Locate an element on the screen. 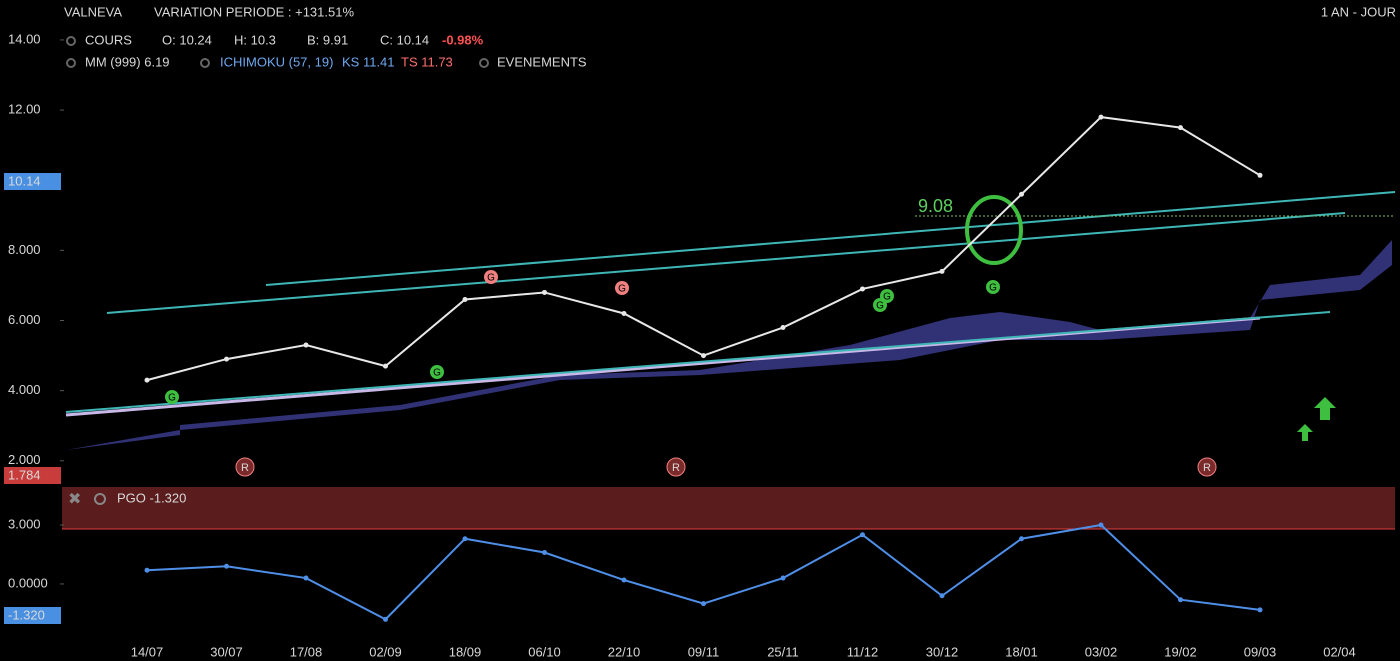 The height and width of the screenshot is (661, 1400). pgo-marker-box is located at coordinates (32, 615).